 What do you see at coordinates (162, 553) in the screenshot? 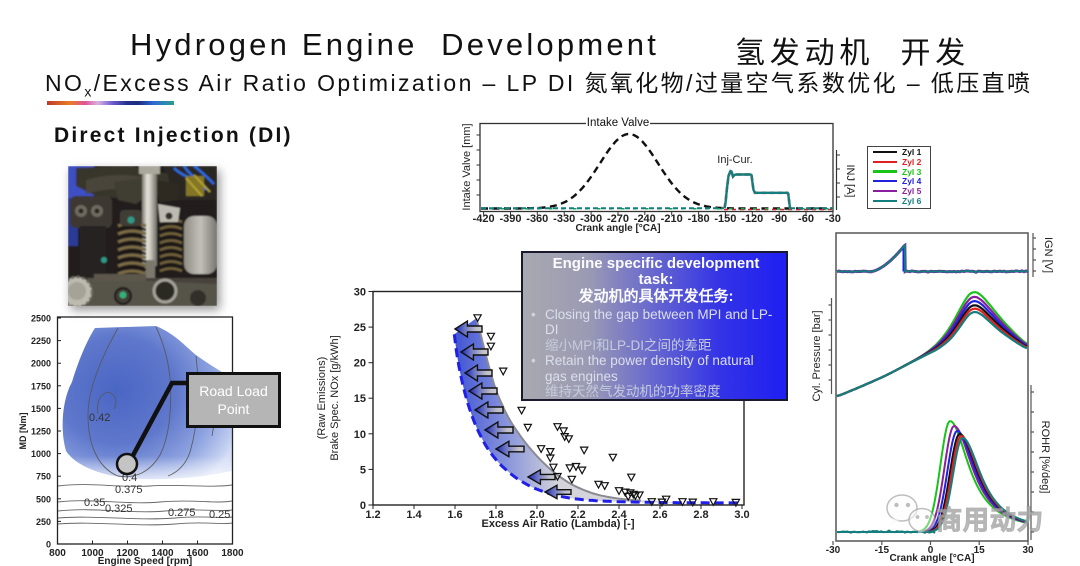
I see `svg-text: 1400` at bounding box center [162, 553].